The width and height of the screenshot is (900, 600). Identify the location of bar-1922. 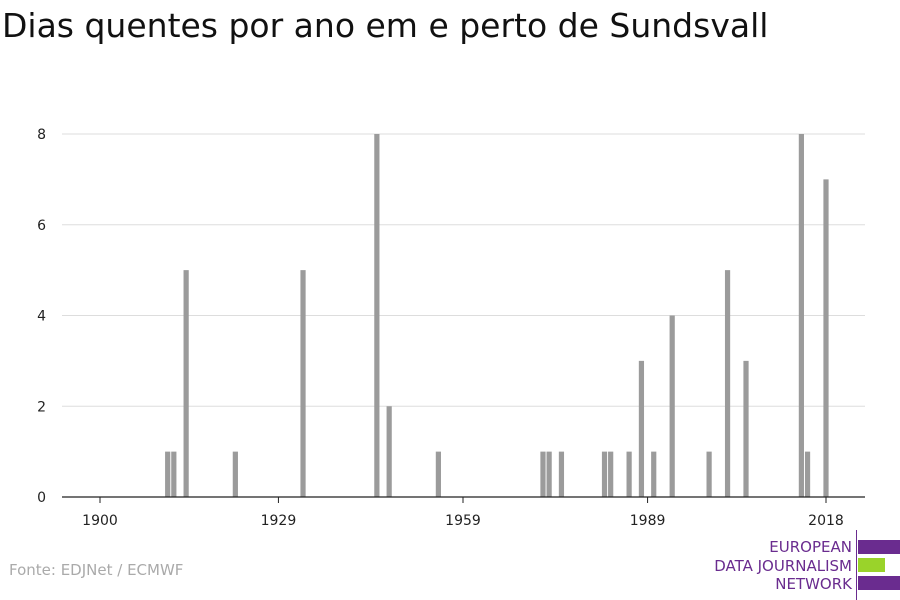
(235, 474).